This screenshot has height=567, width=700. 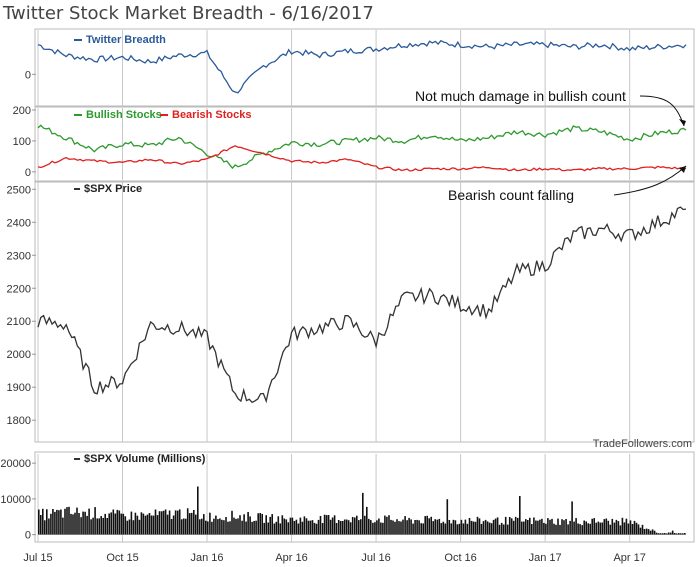 I want to click on y-tick-label: 1800, so click(x=19, y=421).